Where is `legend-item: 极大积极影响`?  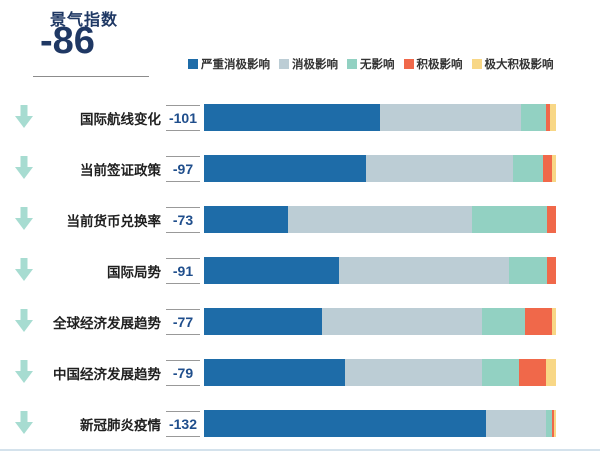 legend-item: 极大积极影响 is located at coordinates (512, 64).